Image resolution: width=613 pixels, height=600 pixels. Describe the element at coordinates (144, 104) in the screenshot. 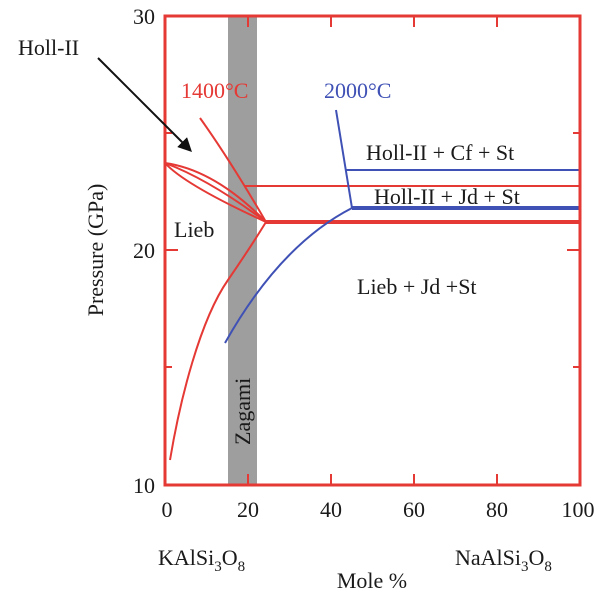

I see `holl2-arrow` at that location.